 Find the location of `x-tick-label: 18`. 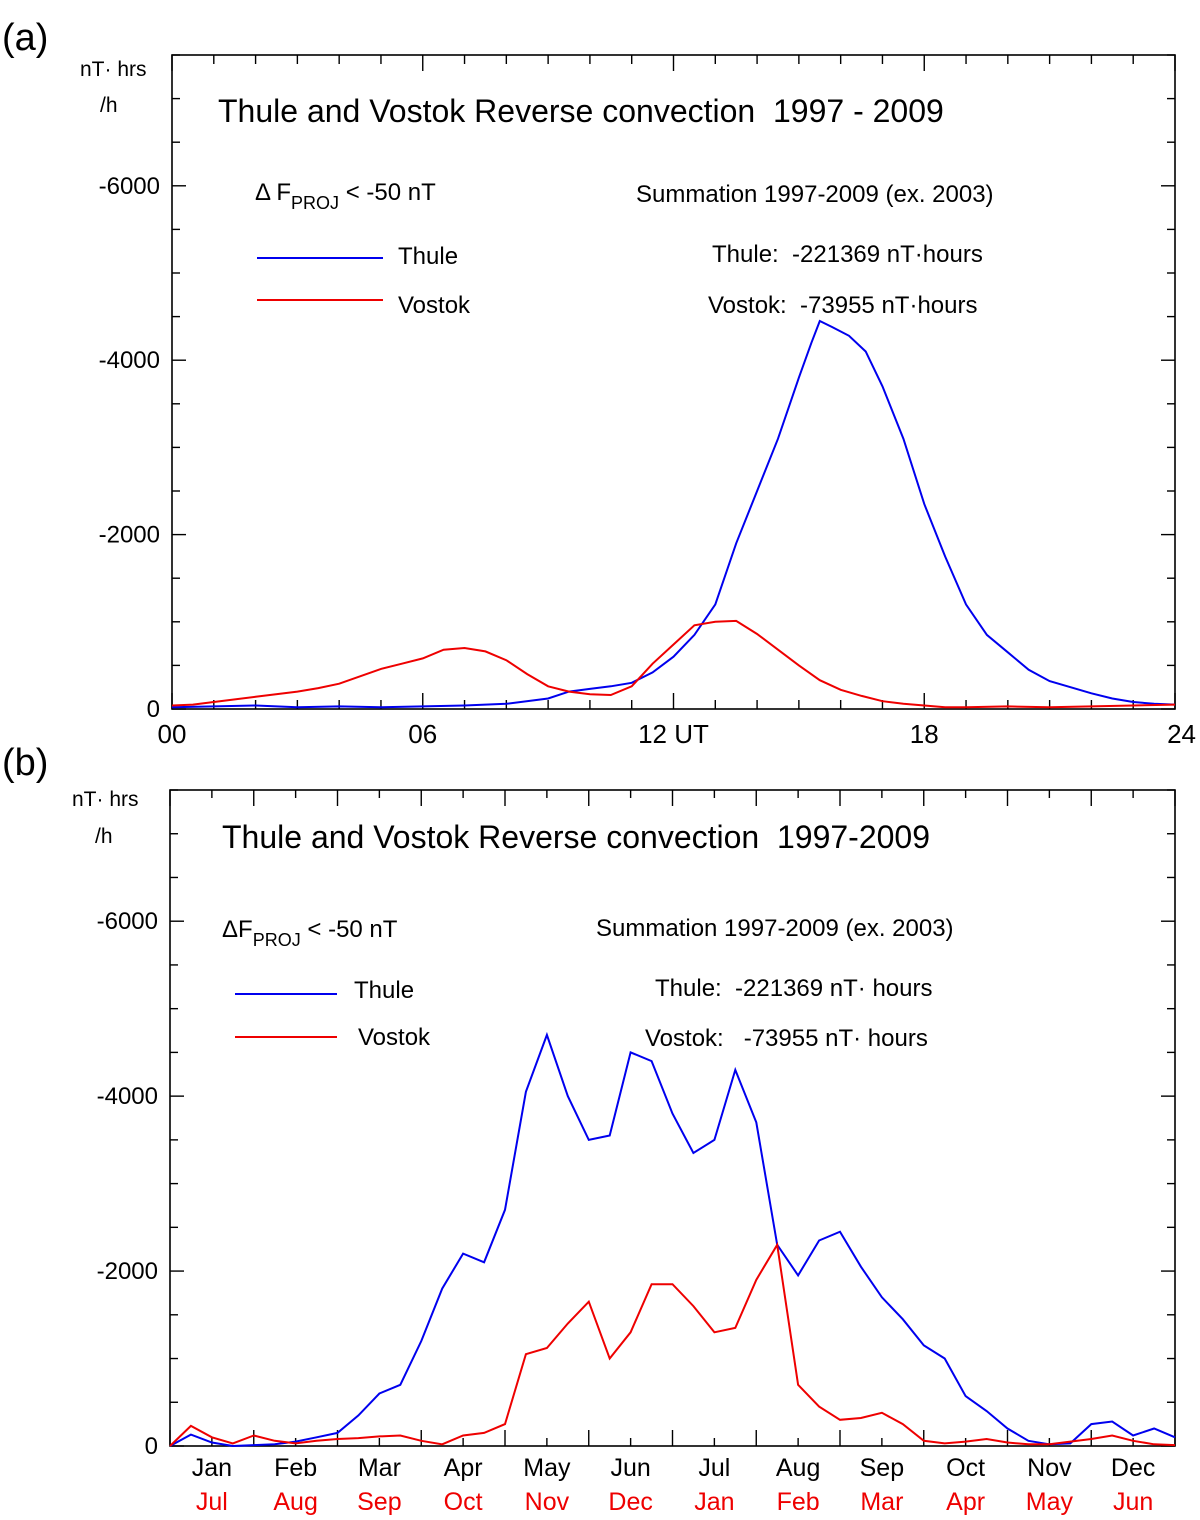

x-tick-label: 18 is located at coordinates (924, 734).